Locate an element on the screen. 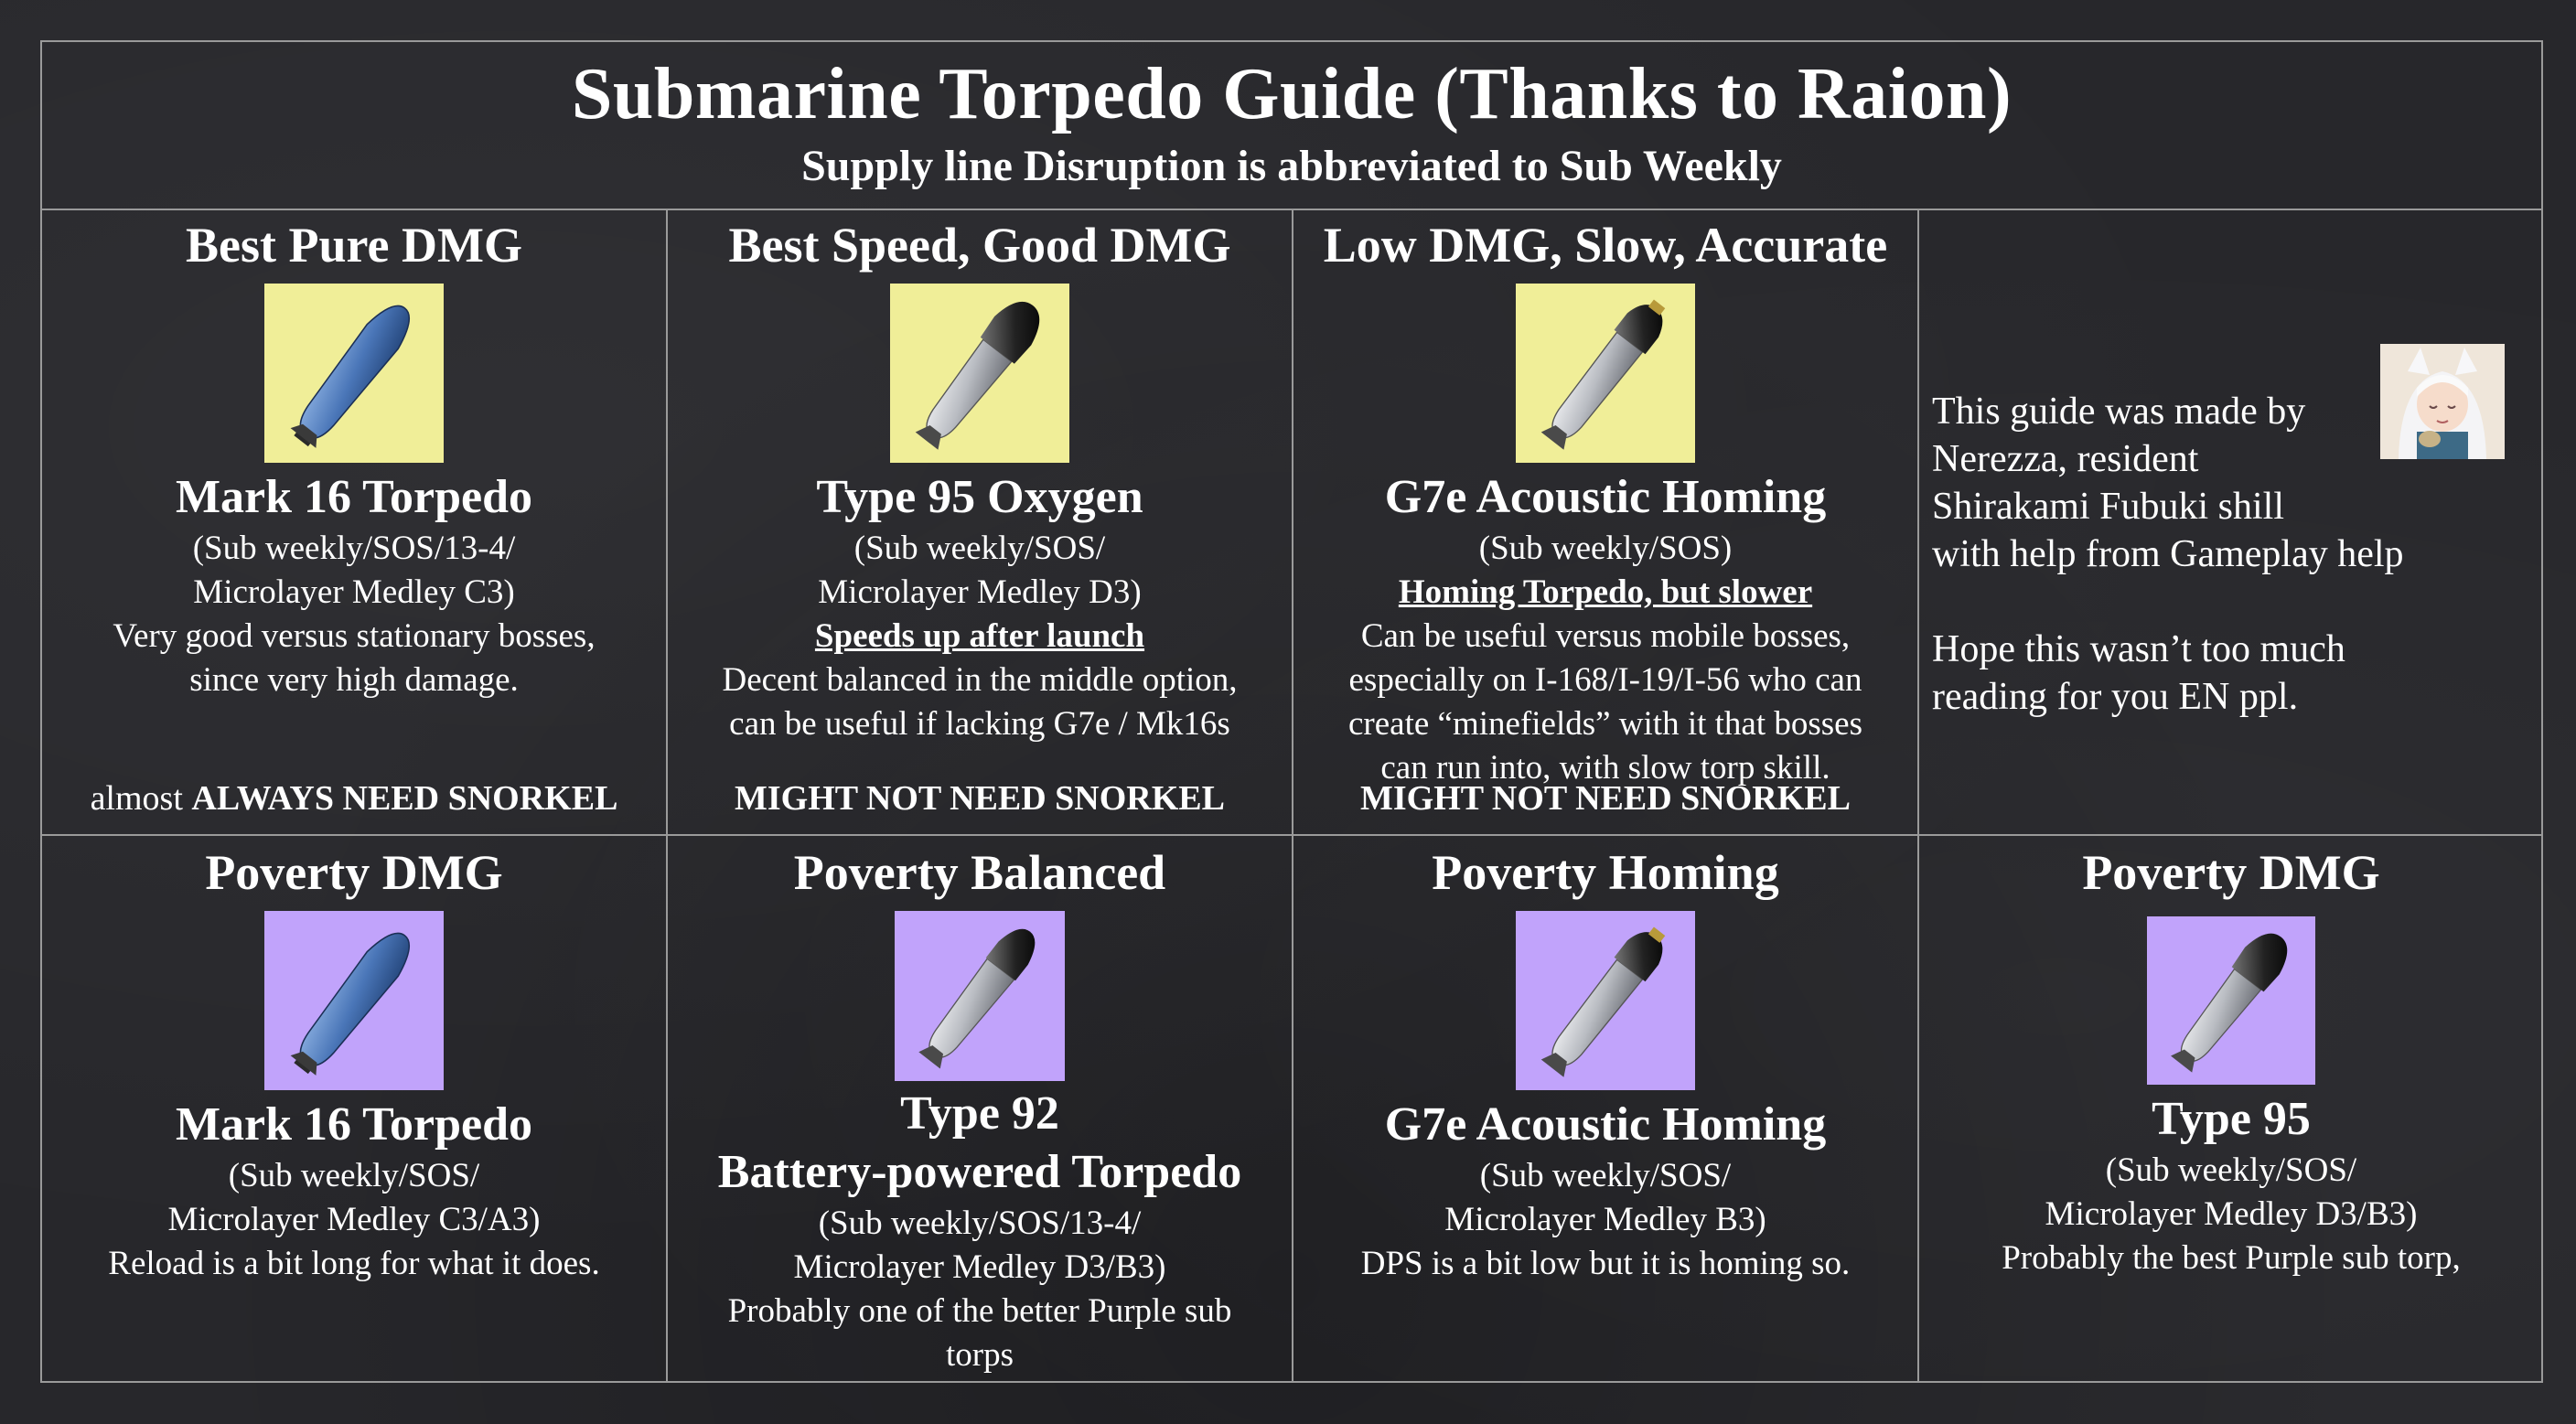 This screenshot has width=2576, height=1424. type95-oxygen-torpedo-icon is located at coordinates (979, 374).